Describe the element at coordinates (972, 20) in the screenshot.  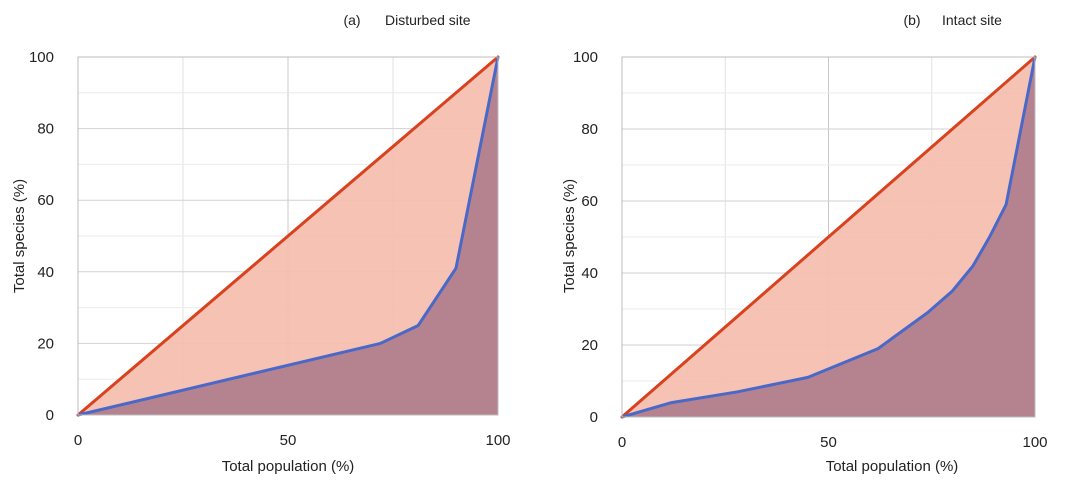
I see `panel-title: Intact site` at that location.